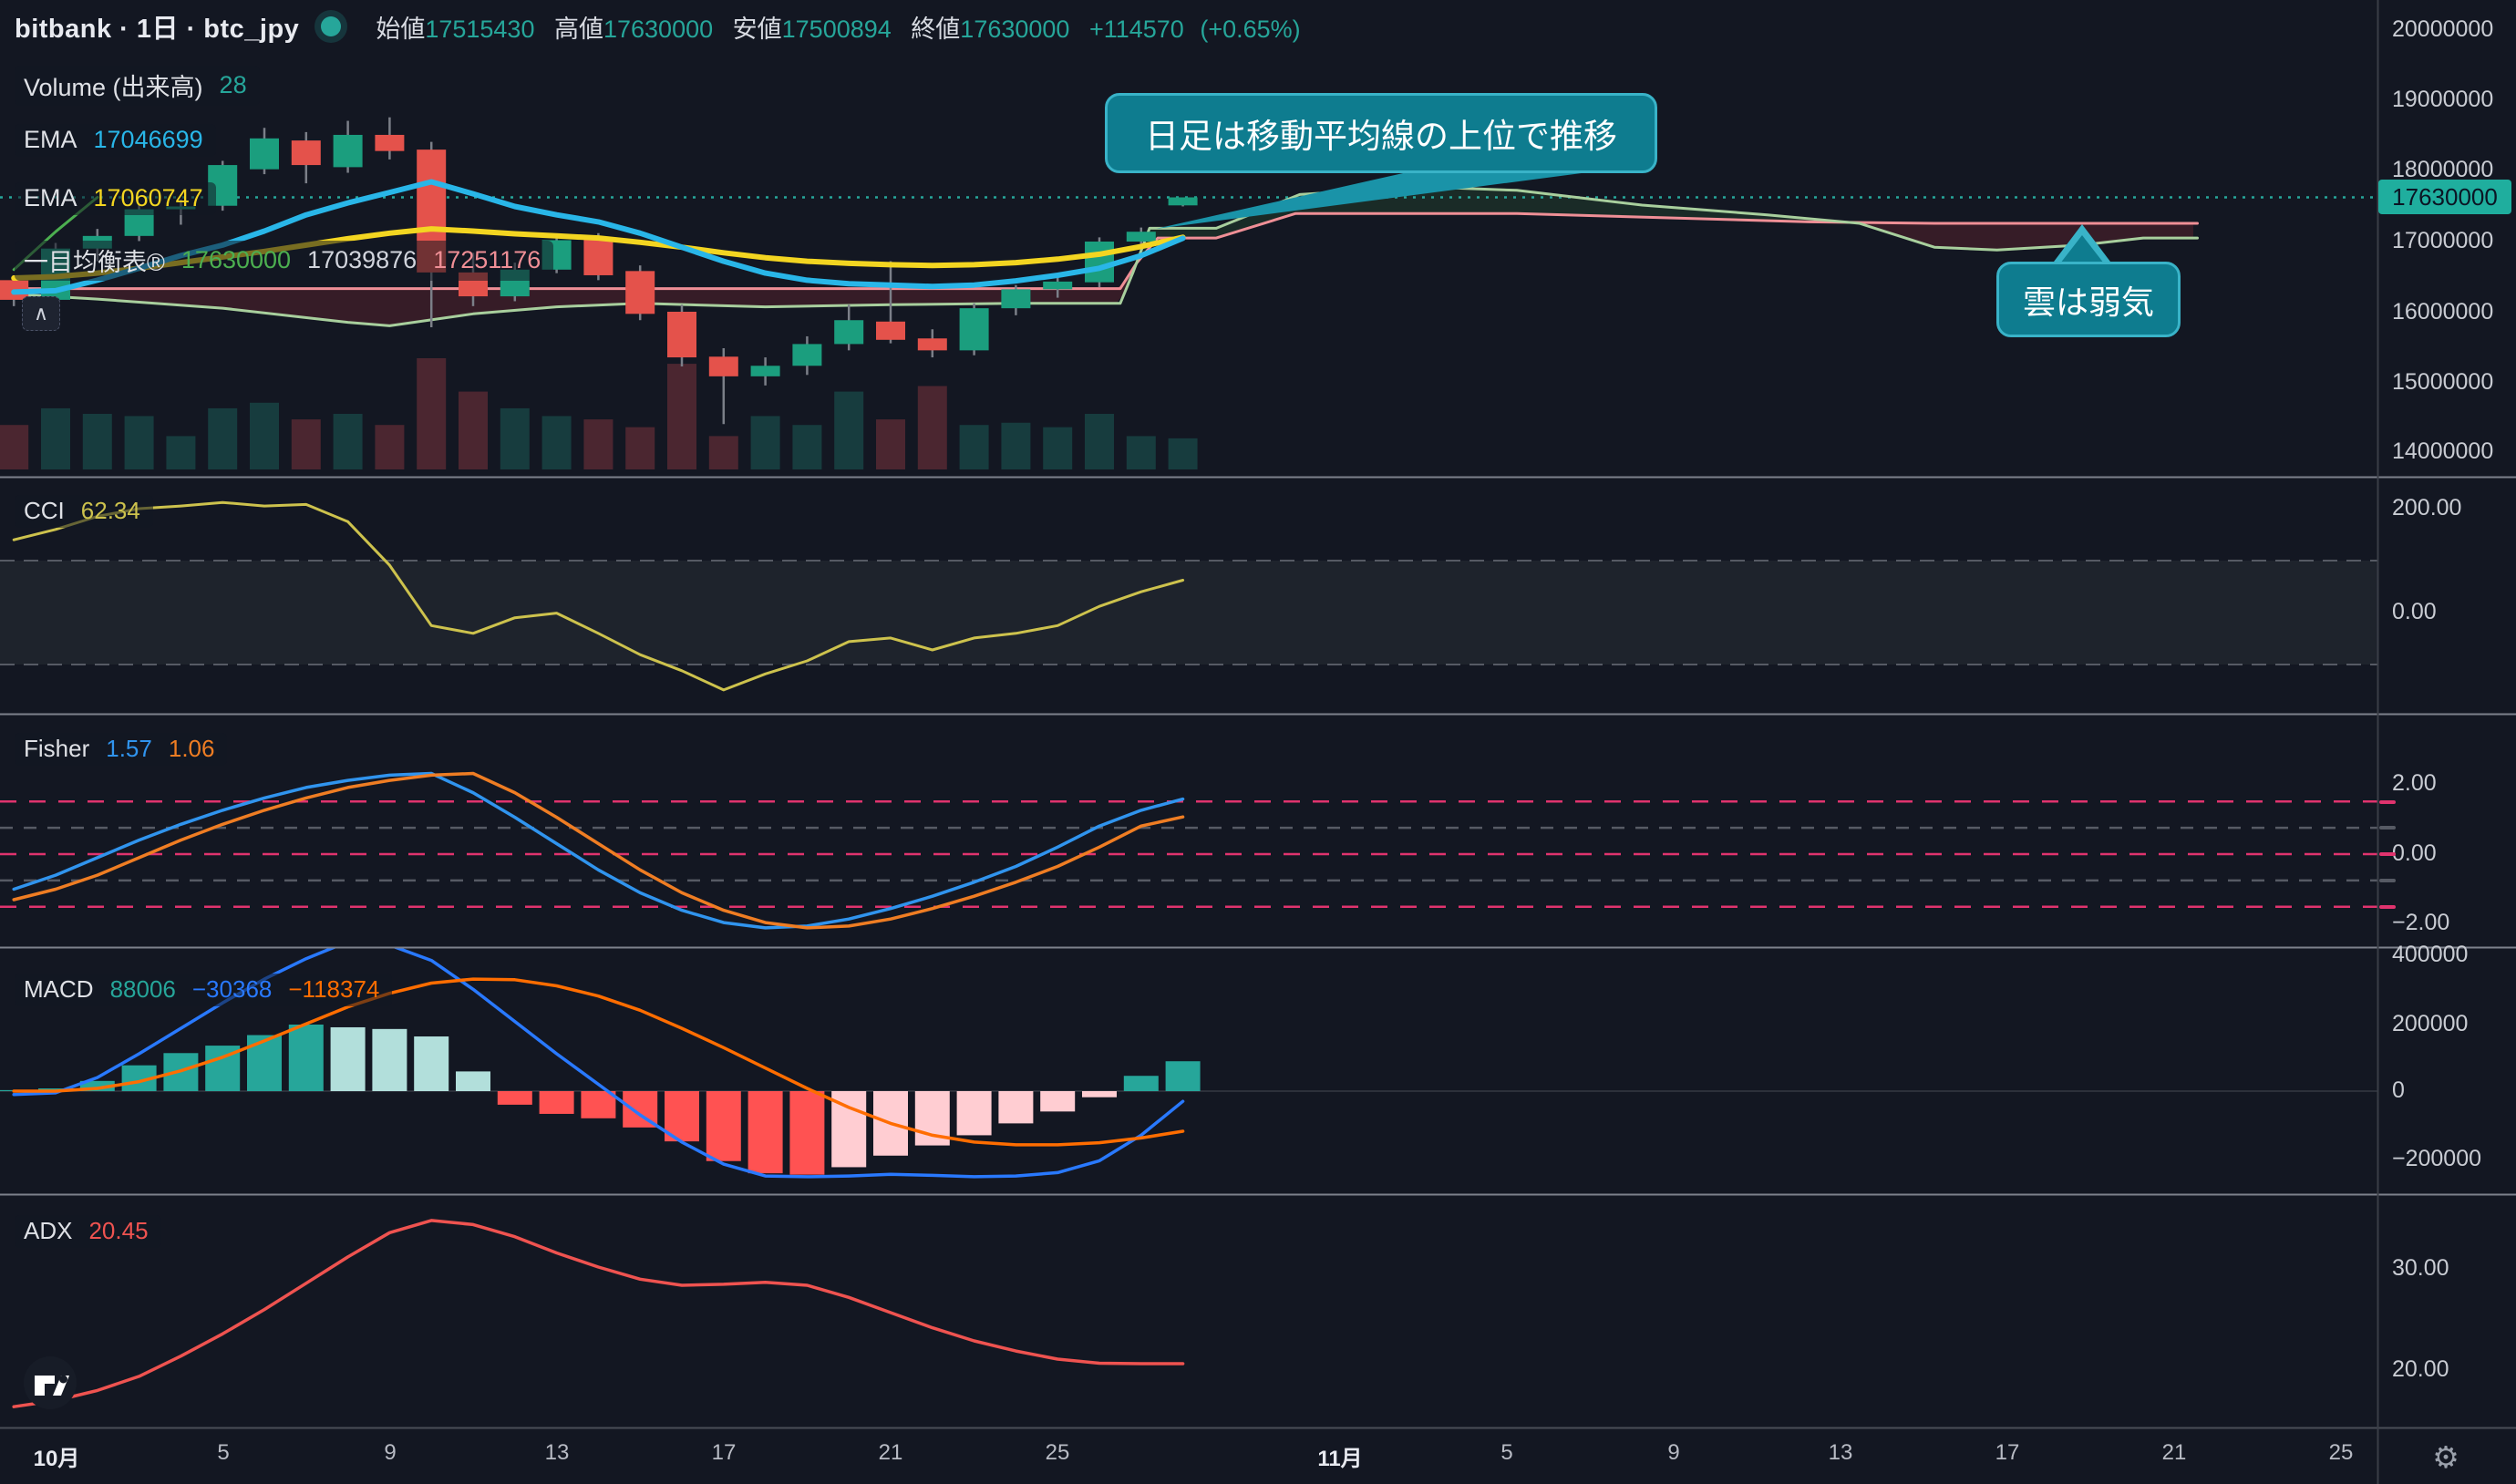  Describe the element at coordinates (57, 1459) in the screenshot. I see `time-axis-label: 10月` at that location.